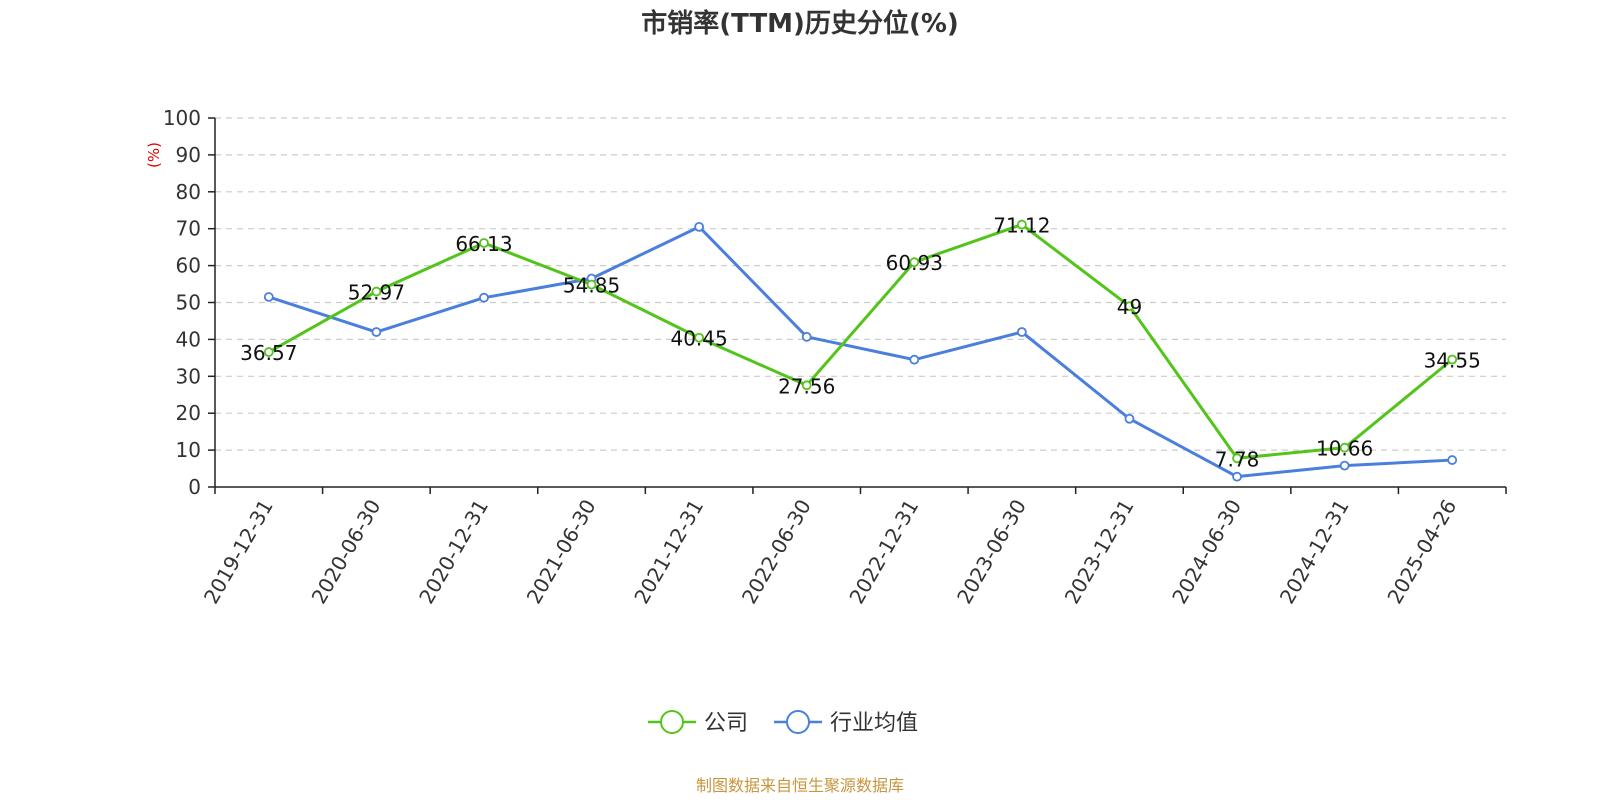 The height and width of the screenshot is (800, 1600). What do you see at coordinates (154, 155) in the screenshot?
I see `y-axis-label: (%)` at bounding box center [154, 155].